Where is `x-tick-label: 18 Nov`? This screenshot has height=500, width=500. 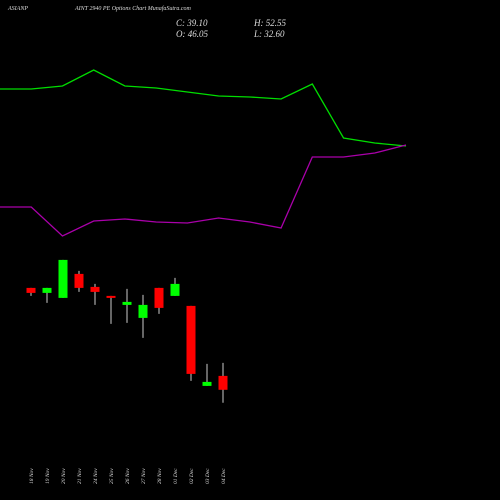
x-tick-label: 18 Nov is located at coordinates (32, 476).